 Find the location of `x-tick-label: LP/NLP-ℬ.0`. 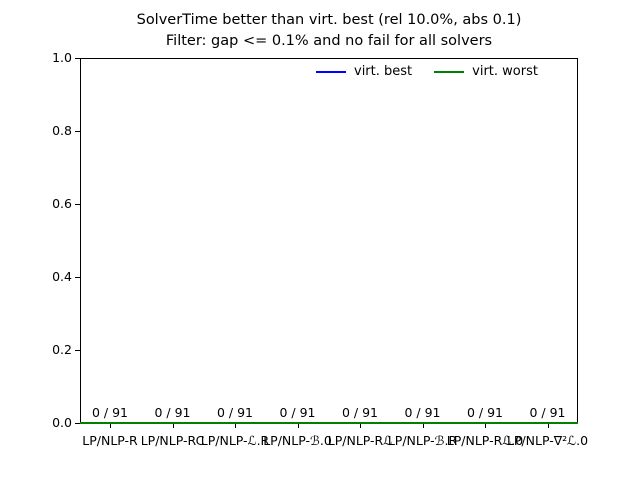

x-tick-label: LP/NLP-ℬ.0 is located at coordinates (297, 440).